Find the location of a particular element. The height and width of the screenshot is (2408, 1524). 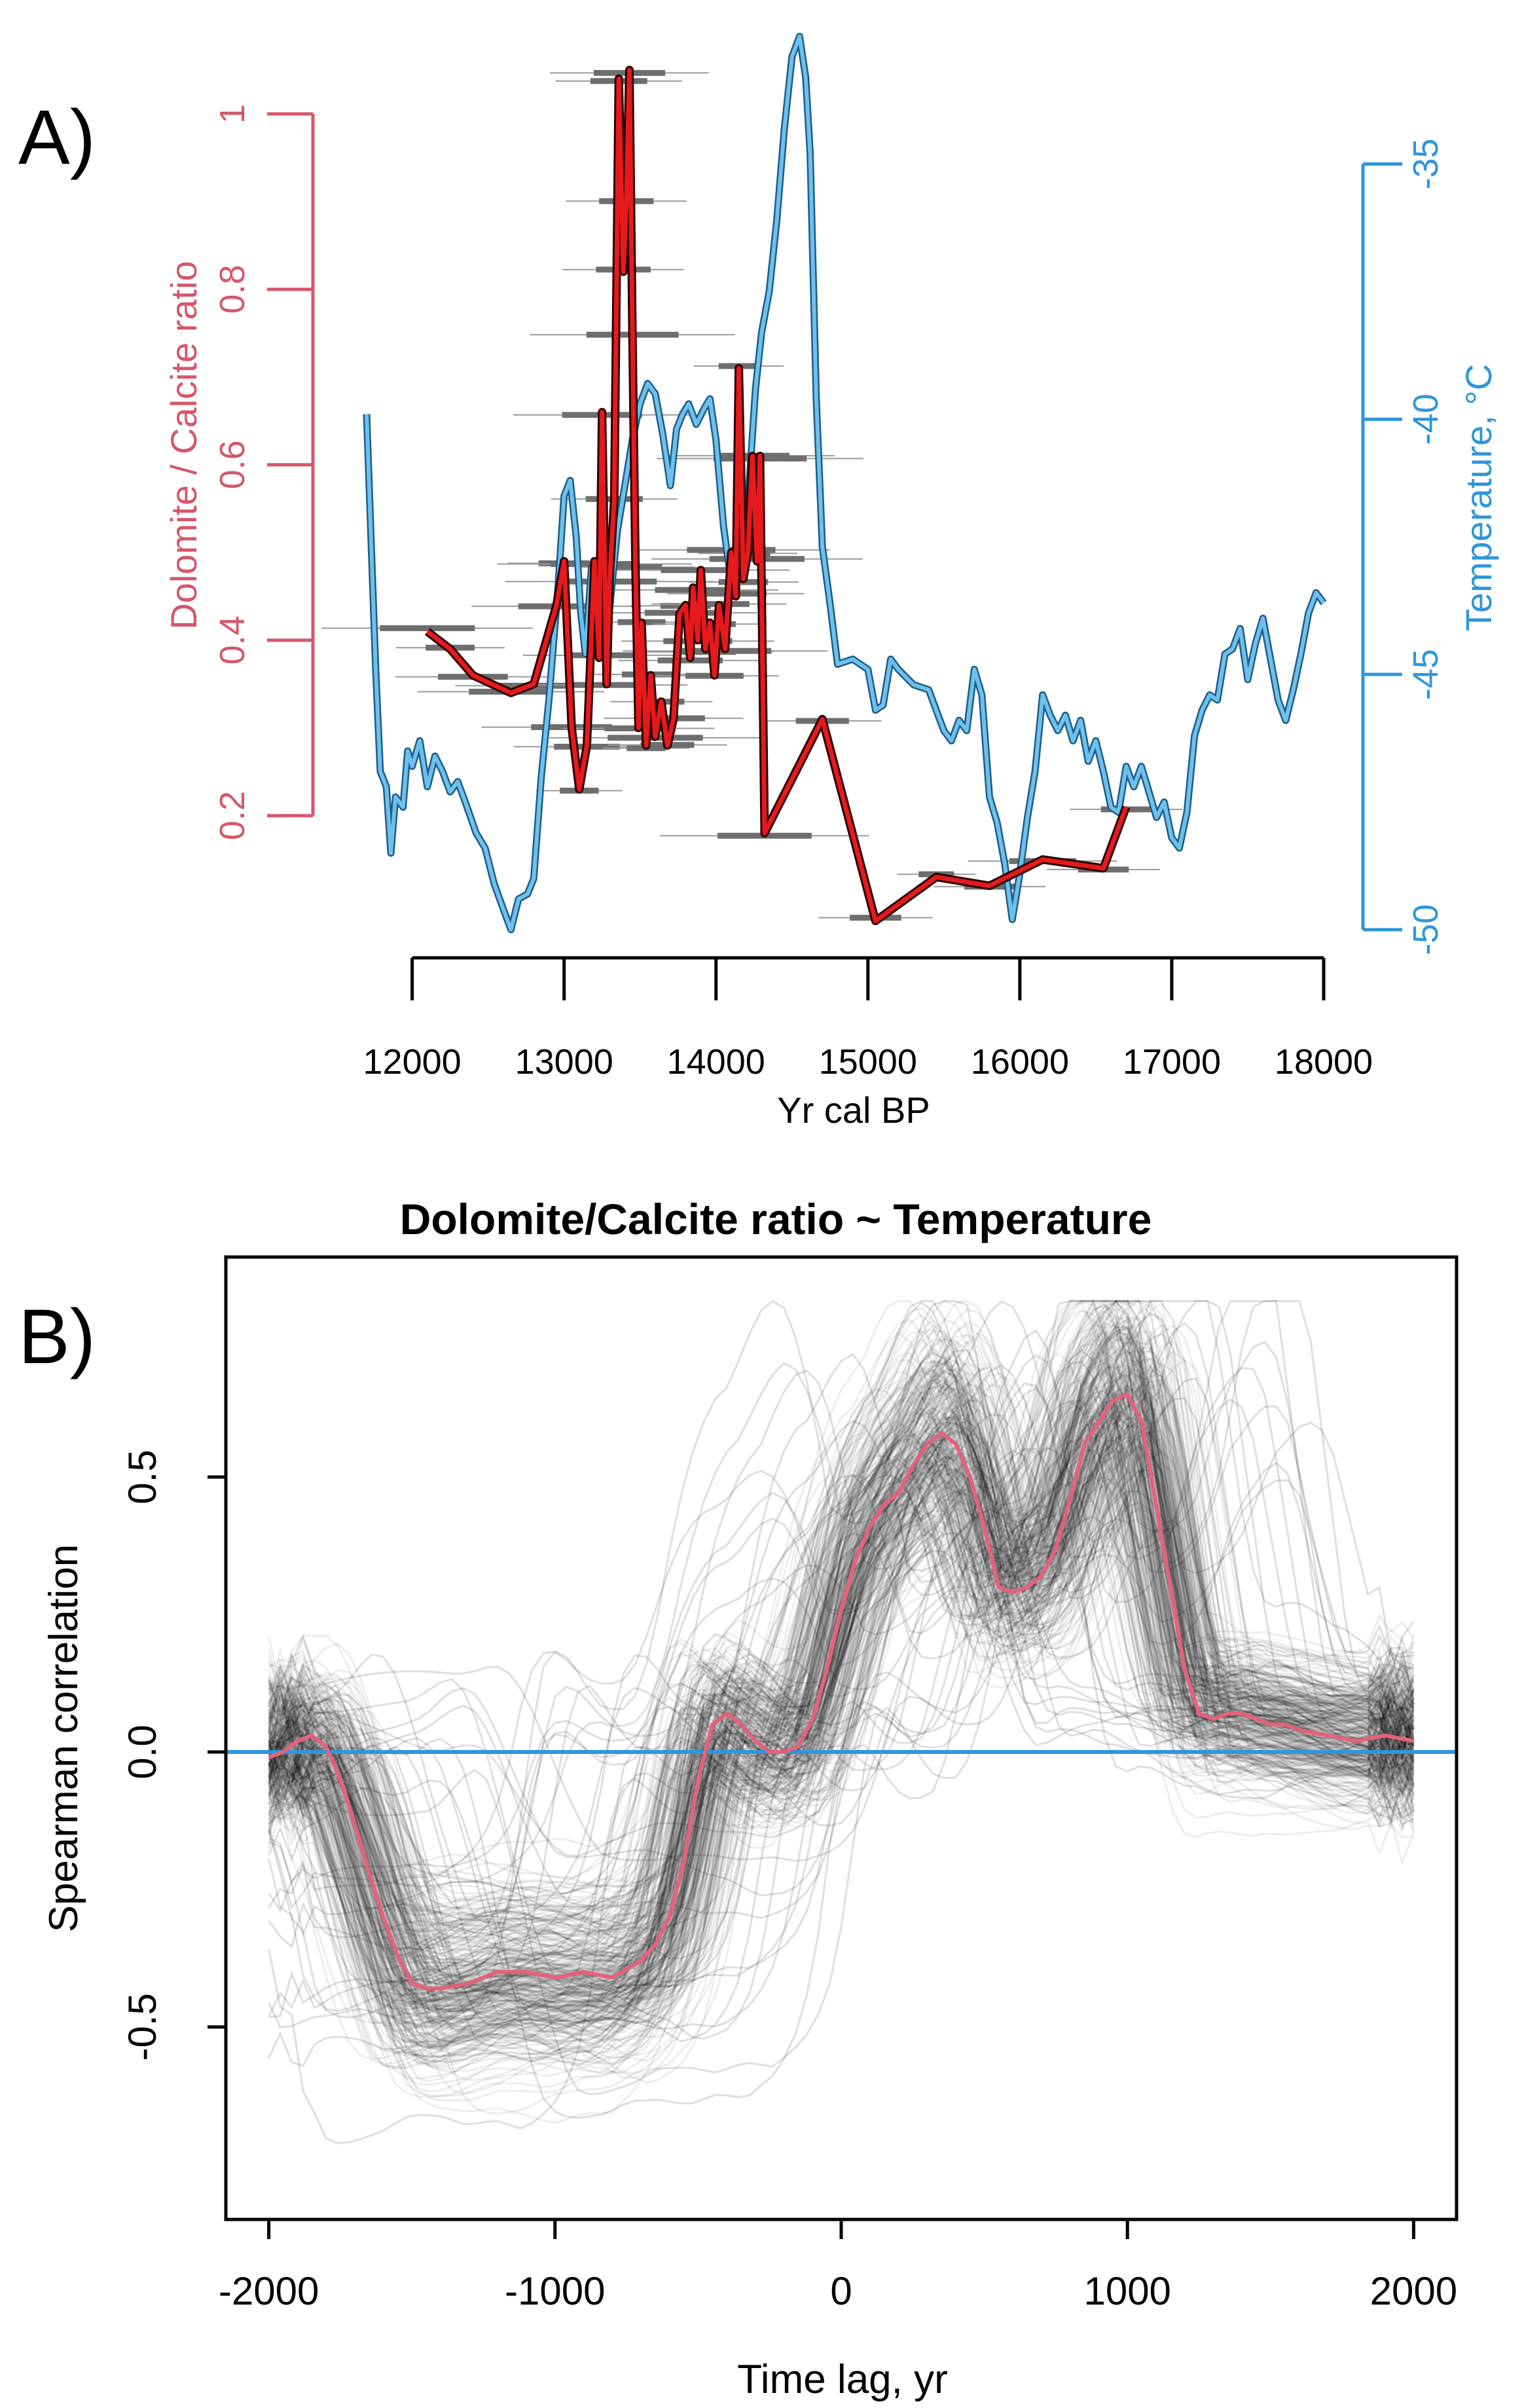

temperature-tick-label: -40 is located at coordinates (1425, 419).